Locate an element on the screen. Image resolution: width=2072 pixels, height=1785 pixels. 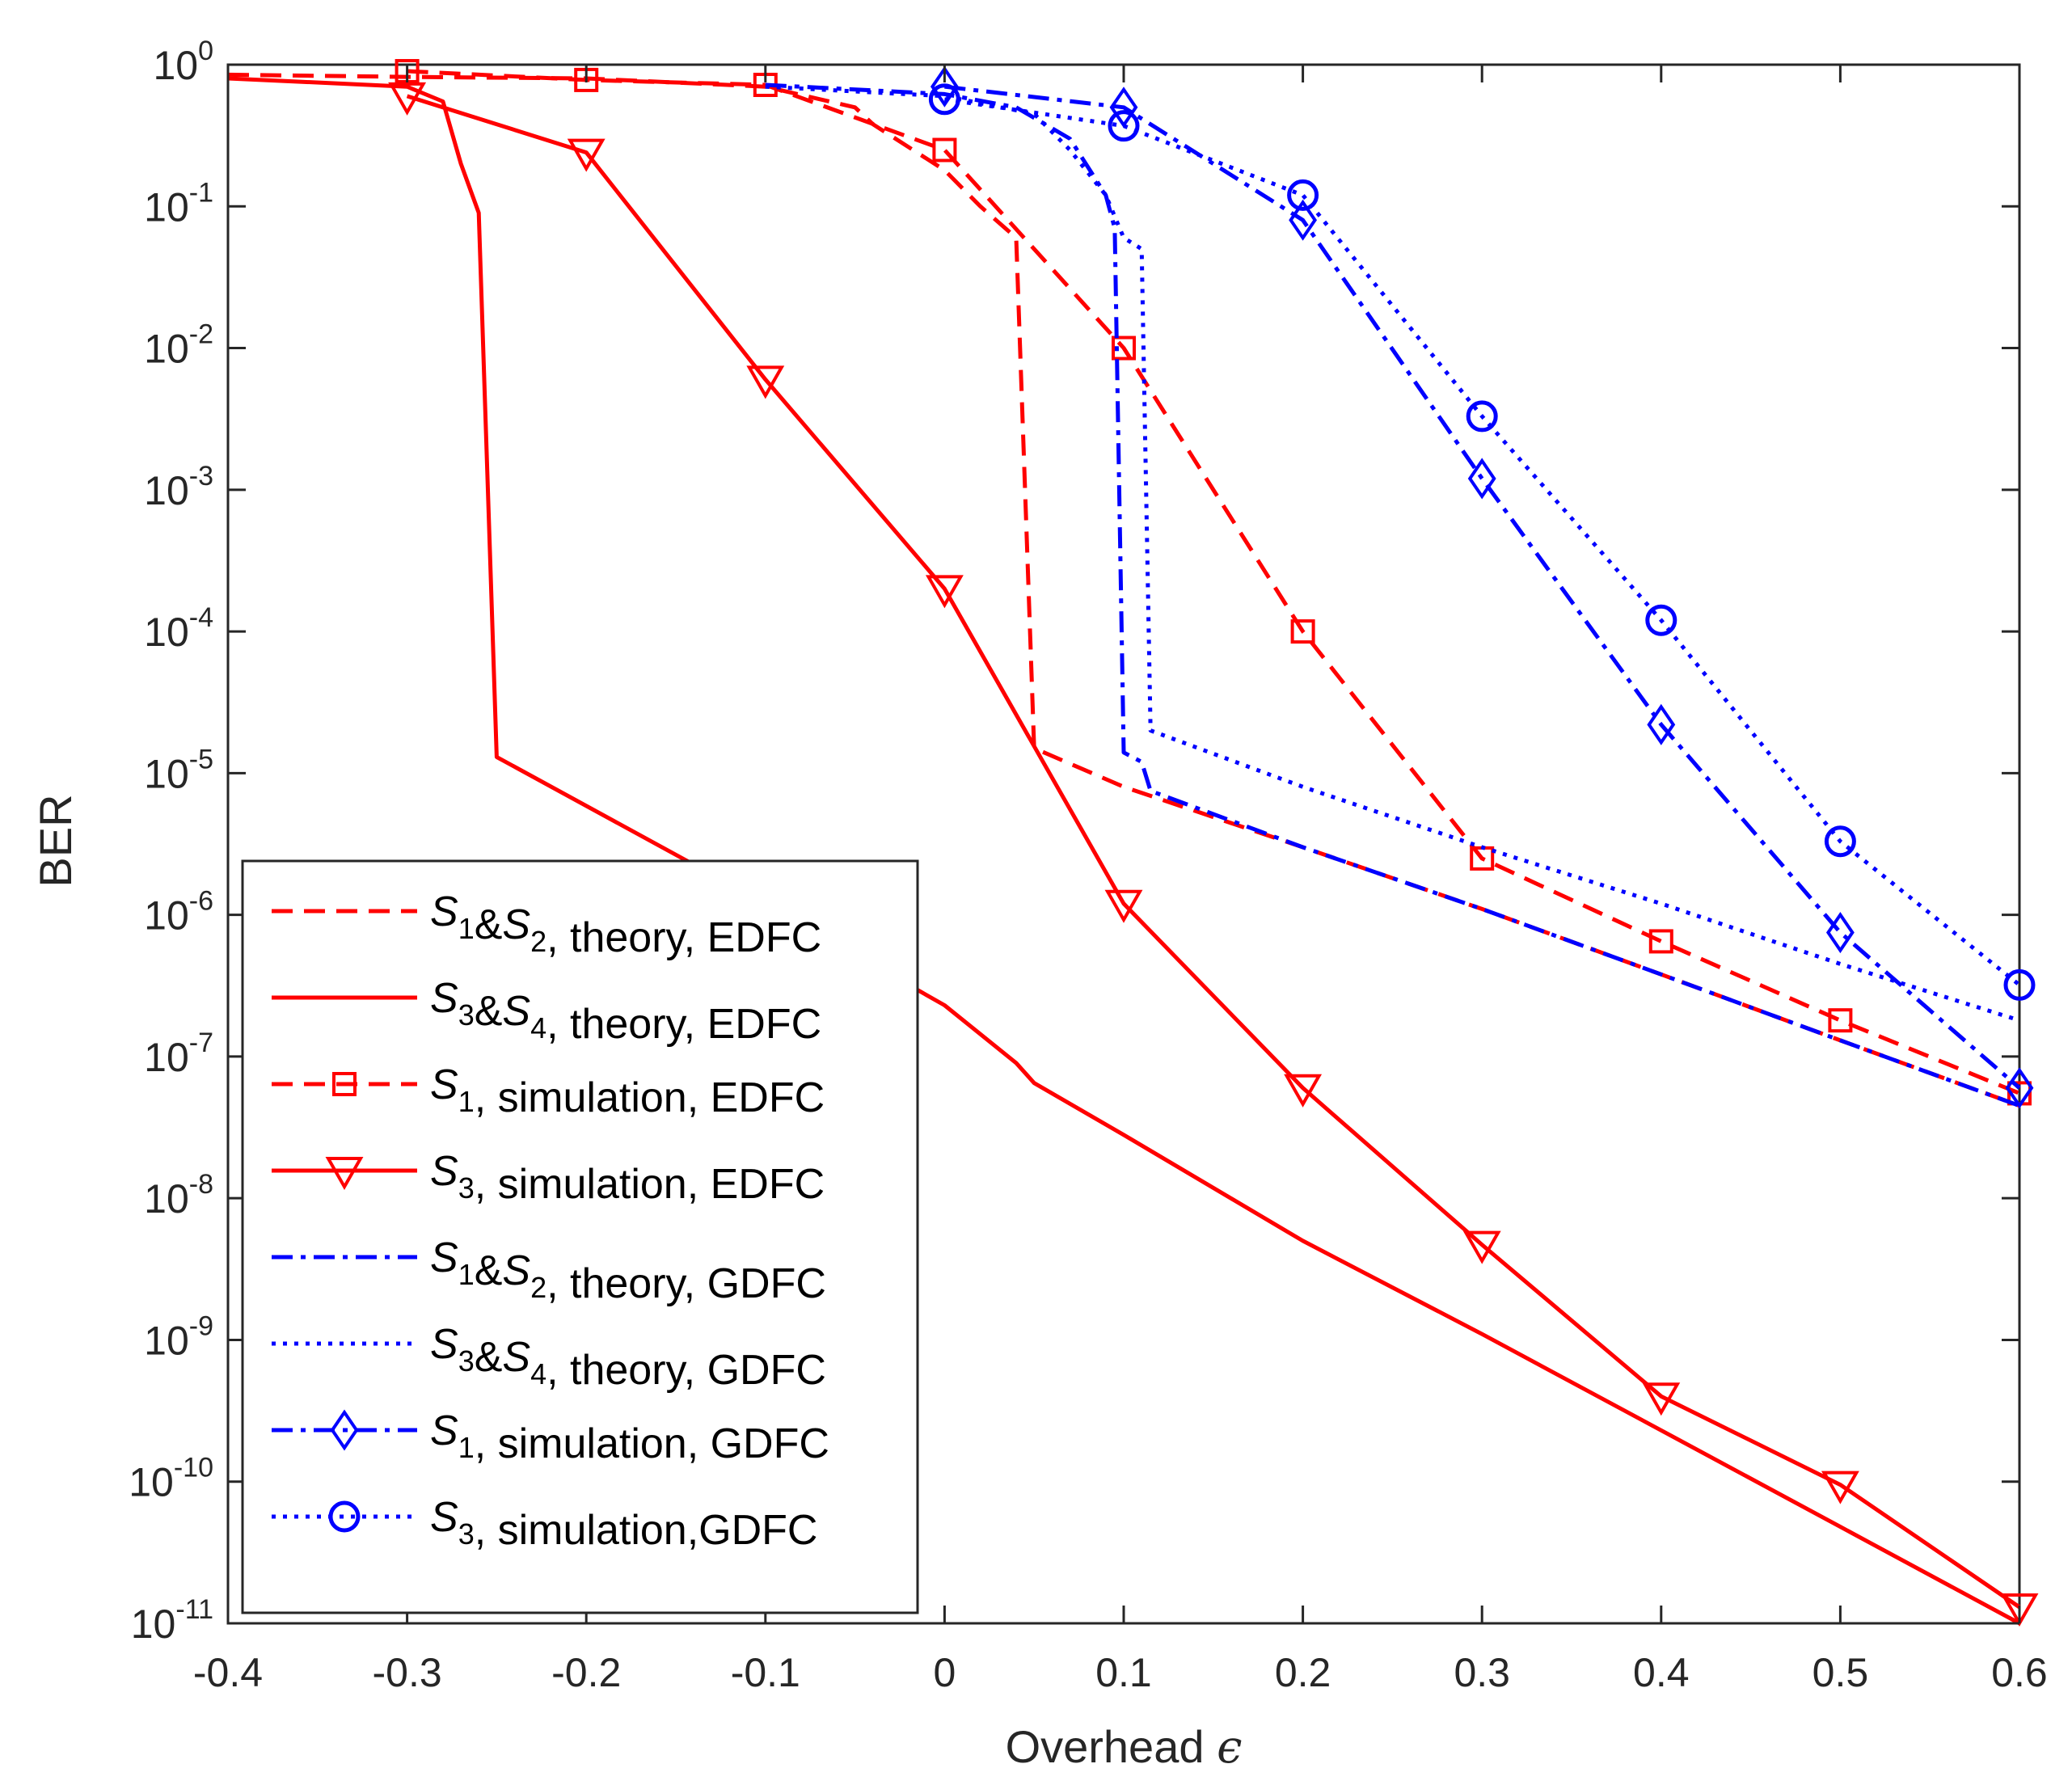
x-tick-label: 0.2 is located at coordinates (1303, 1673).